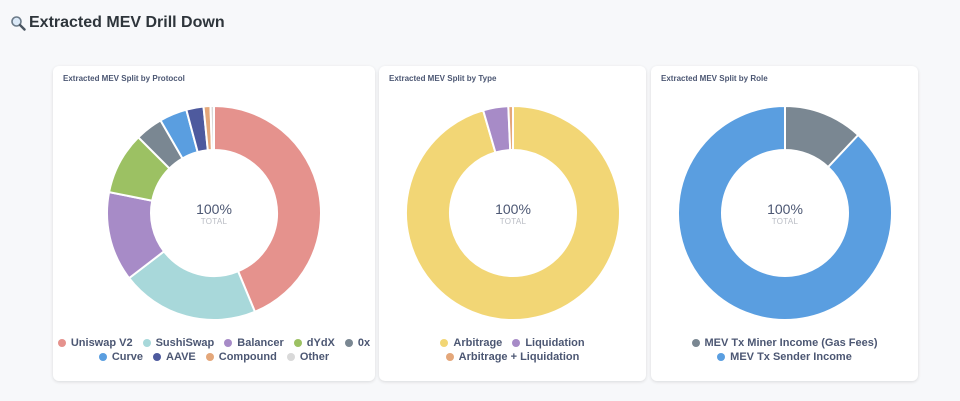 The width and height of the screenshot is (960, 401). I want to click on slice-arbitrage, so click(513, 212).